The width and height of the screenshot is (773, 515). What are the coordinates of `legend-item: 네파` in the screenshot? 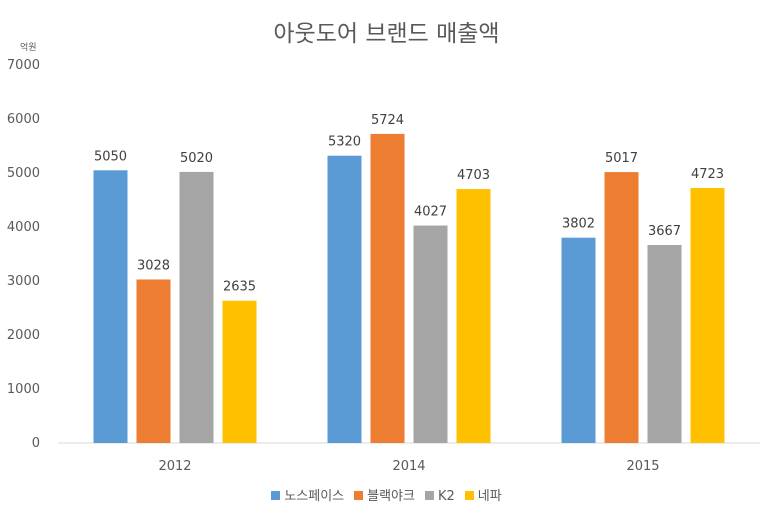 It's located at (483, 494).